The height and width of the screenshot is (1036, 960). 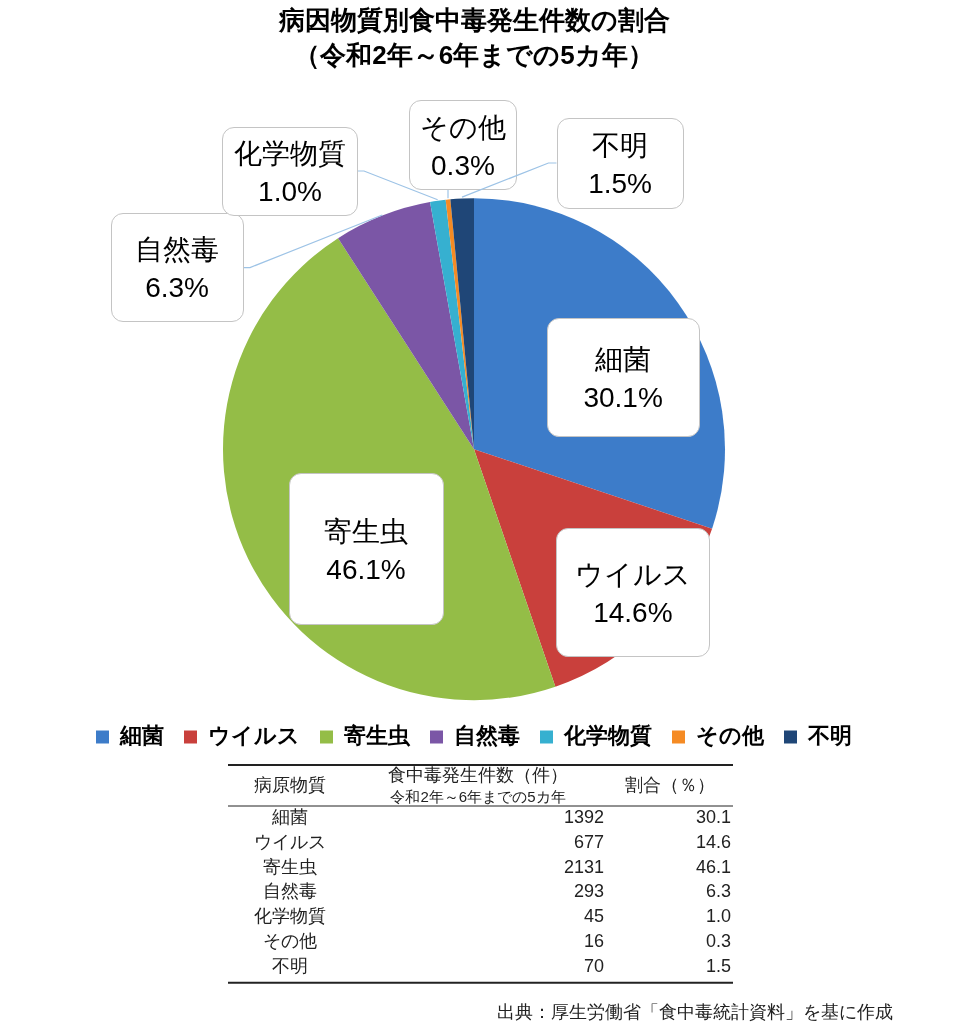 I want to click on category-label: 自然毒, so click(x=290, y=891).